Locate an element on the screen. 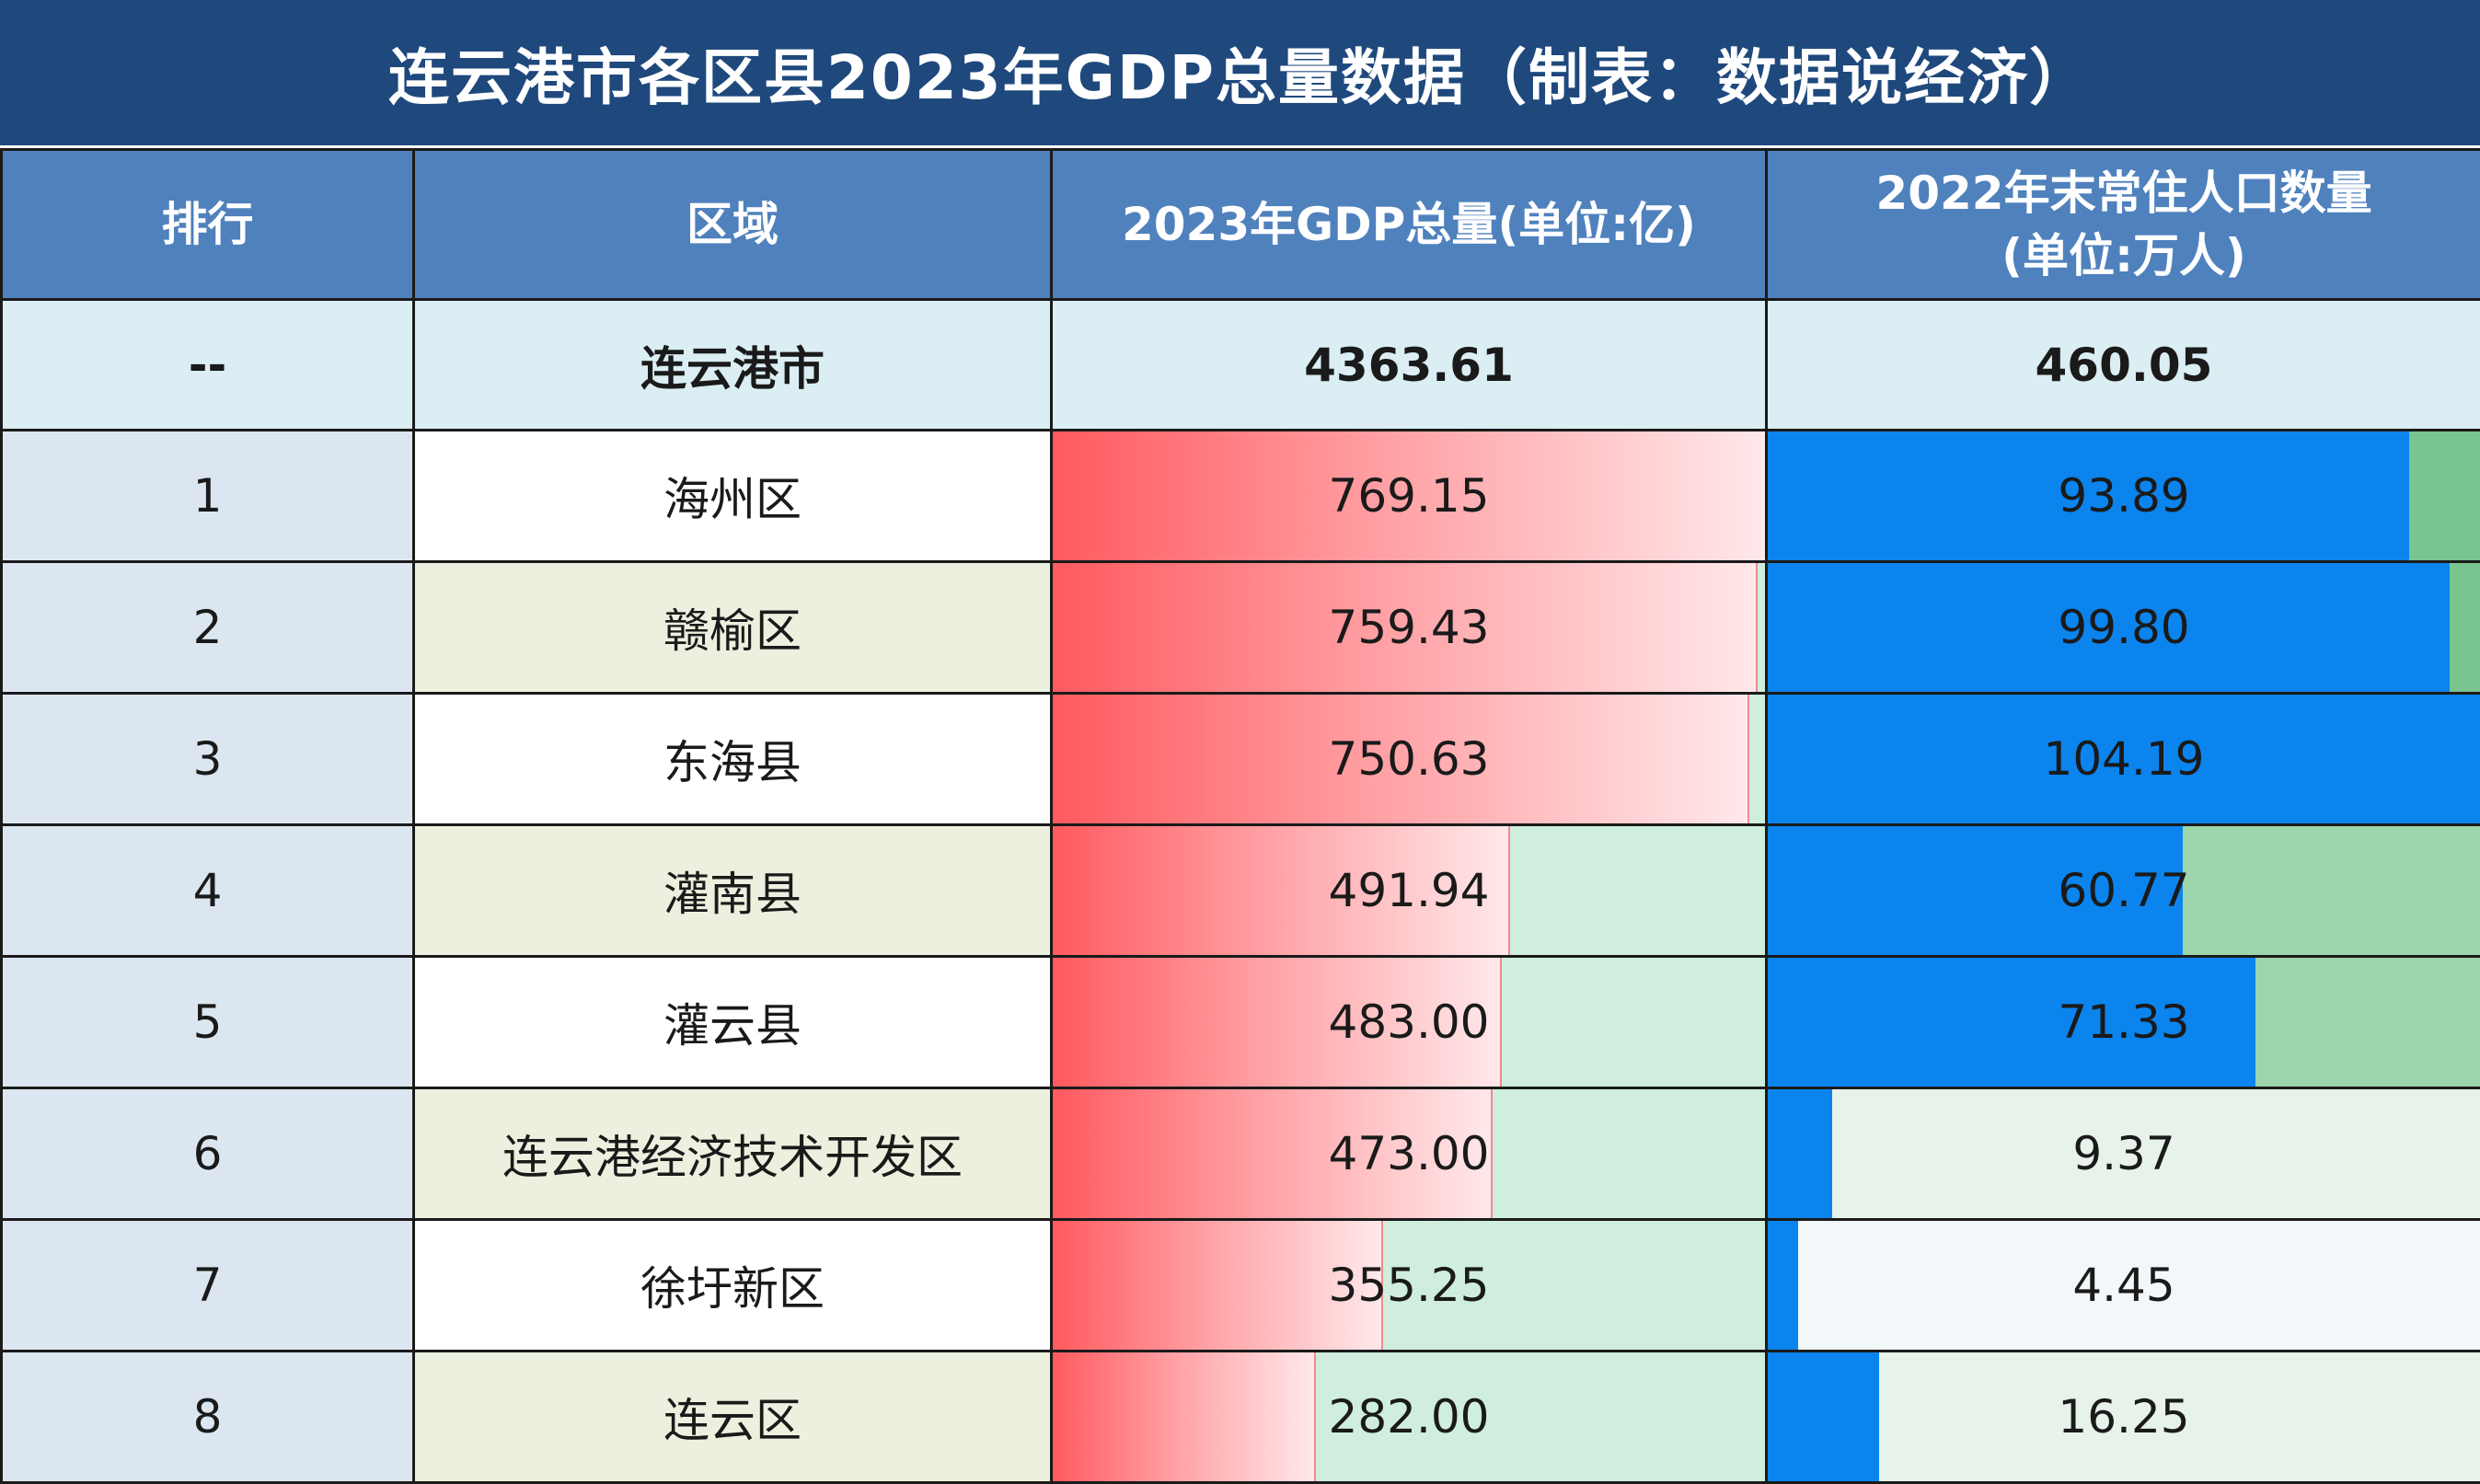 The height and width of the screenshot is (1484, 2480). header-gdp: 2023年GDP总量(单位:亿) is located at coordinates (1409, 225).